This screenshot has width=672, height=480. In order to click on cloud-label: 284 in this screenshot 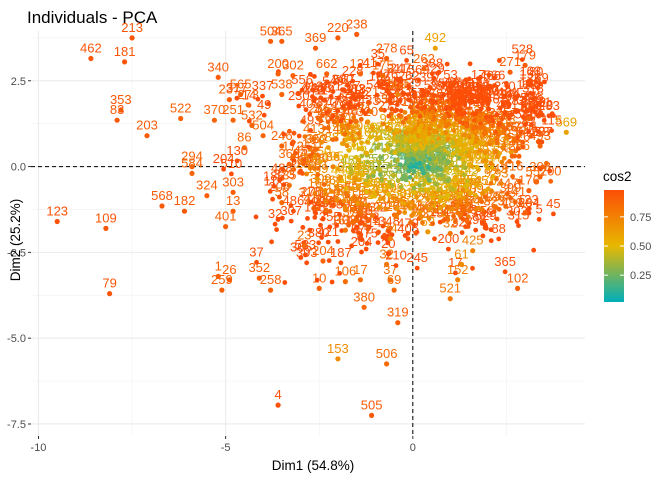, I will do `click(529, 202)`.